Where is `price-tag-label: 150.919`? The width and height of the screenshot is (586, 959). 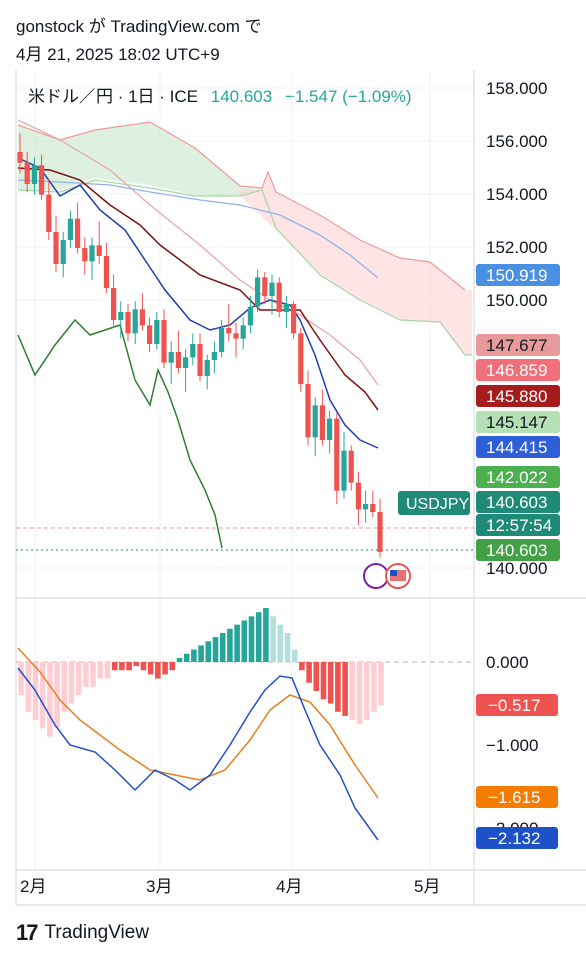 price-tag-label: 150.919 is located at coordinates (516, 275).